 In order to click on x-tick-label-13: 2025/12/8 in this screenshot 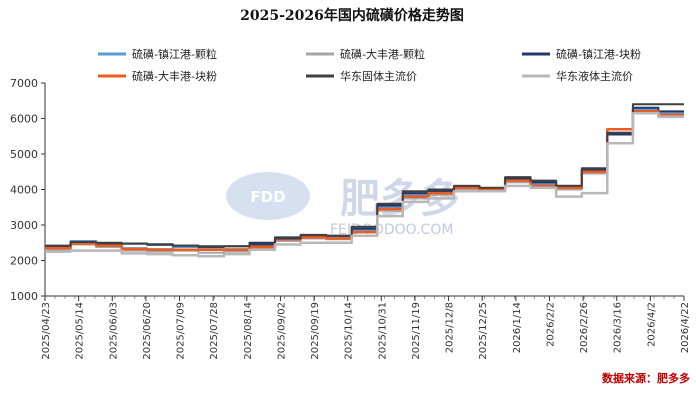, I will do `click(450, 327)`.